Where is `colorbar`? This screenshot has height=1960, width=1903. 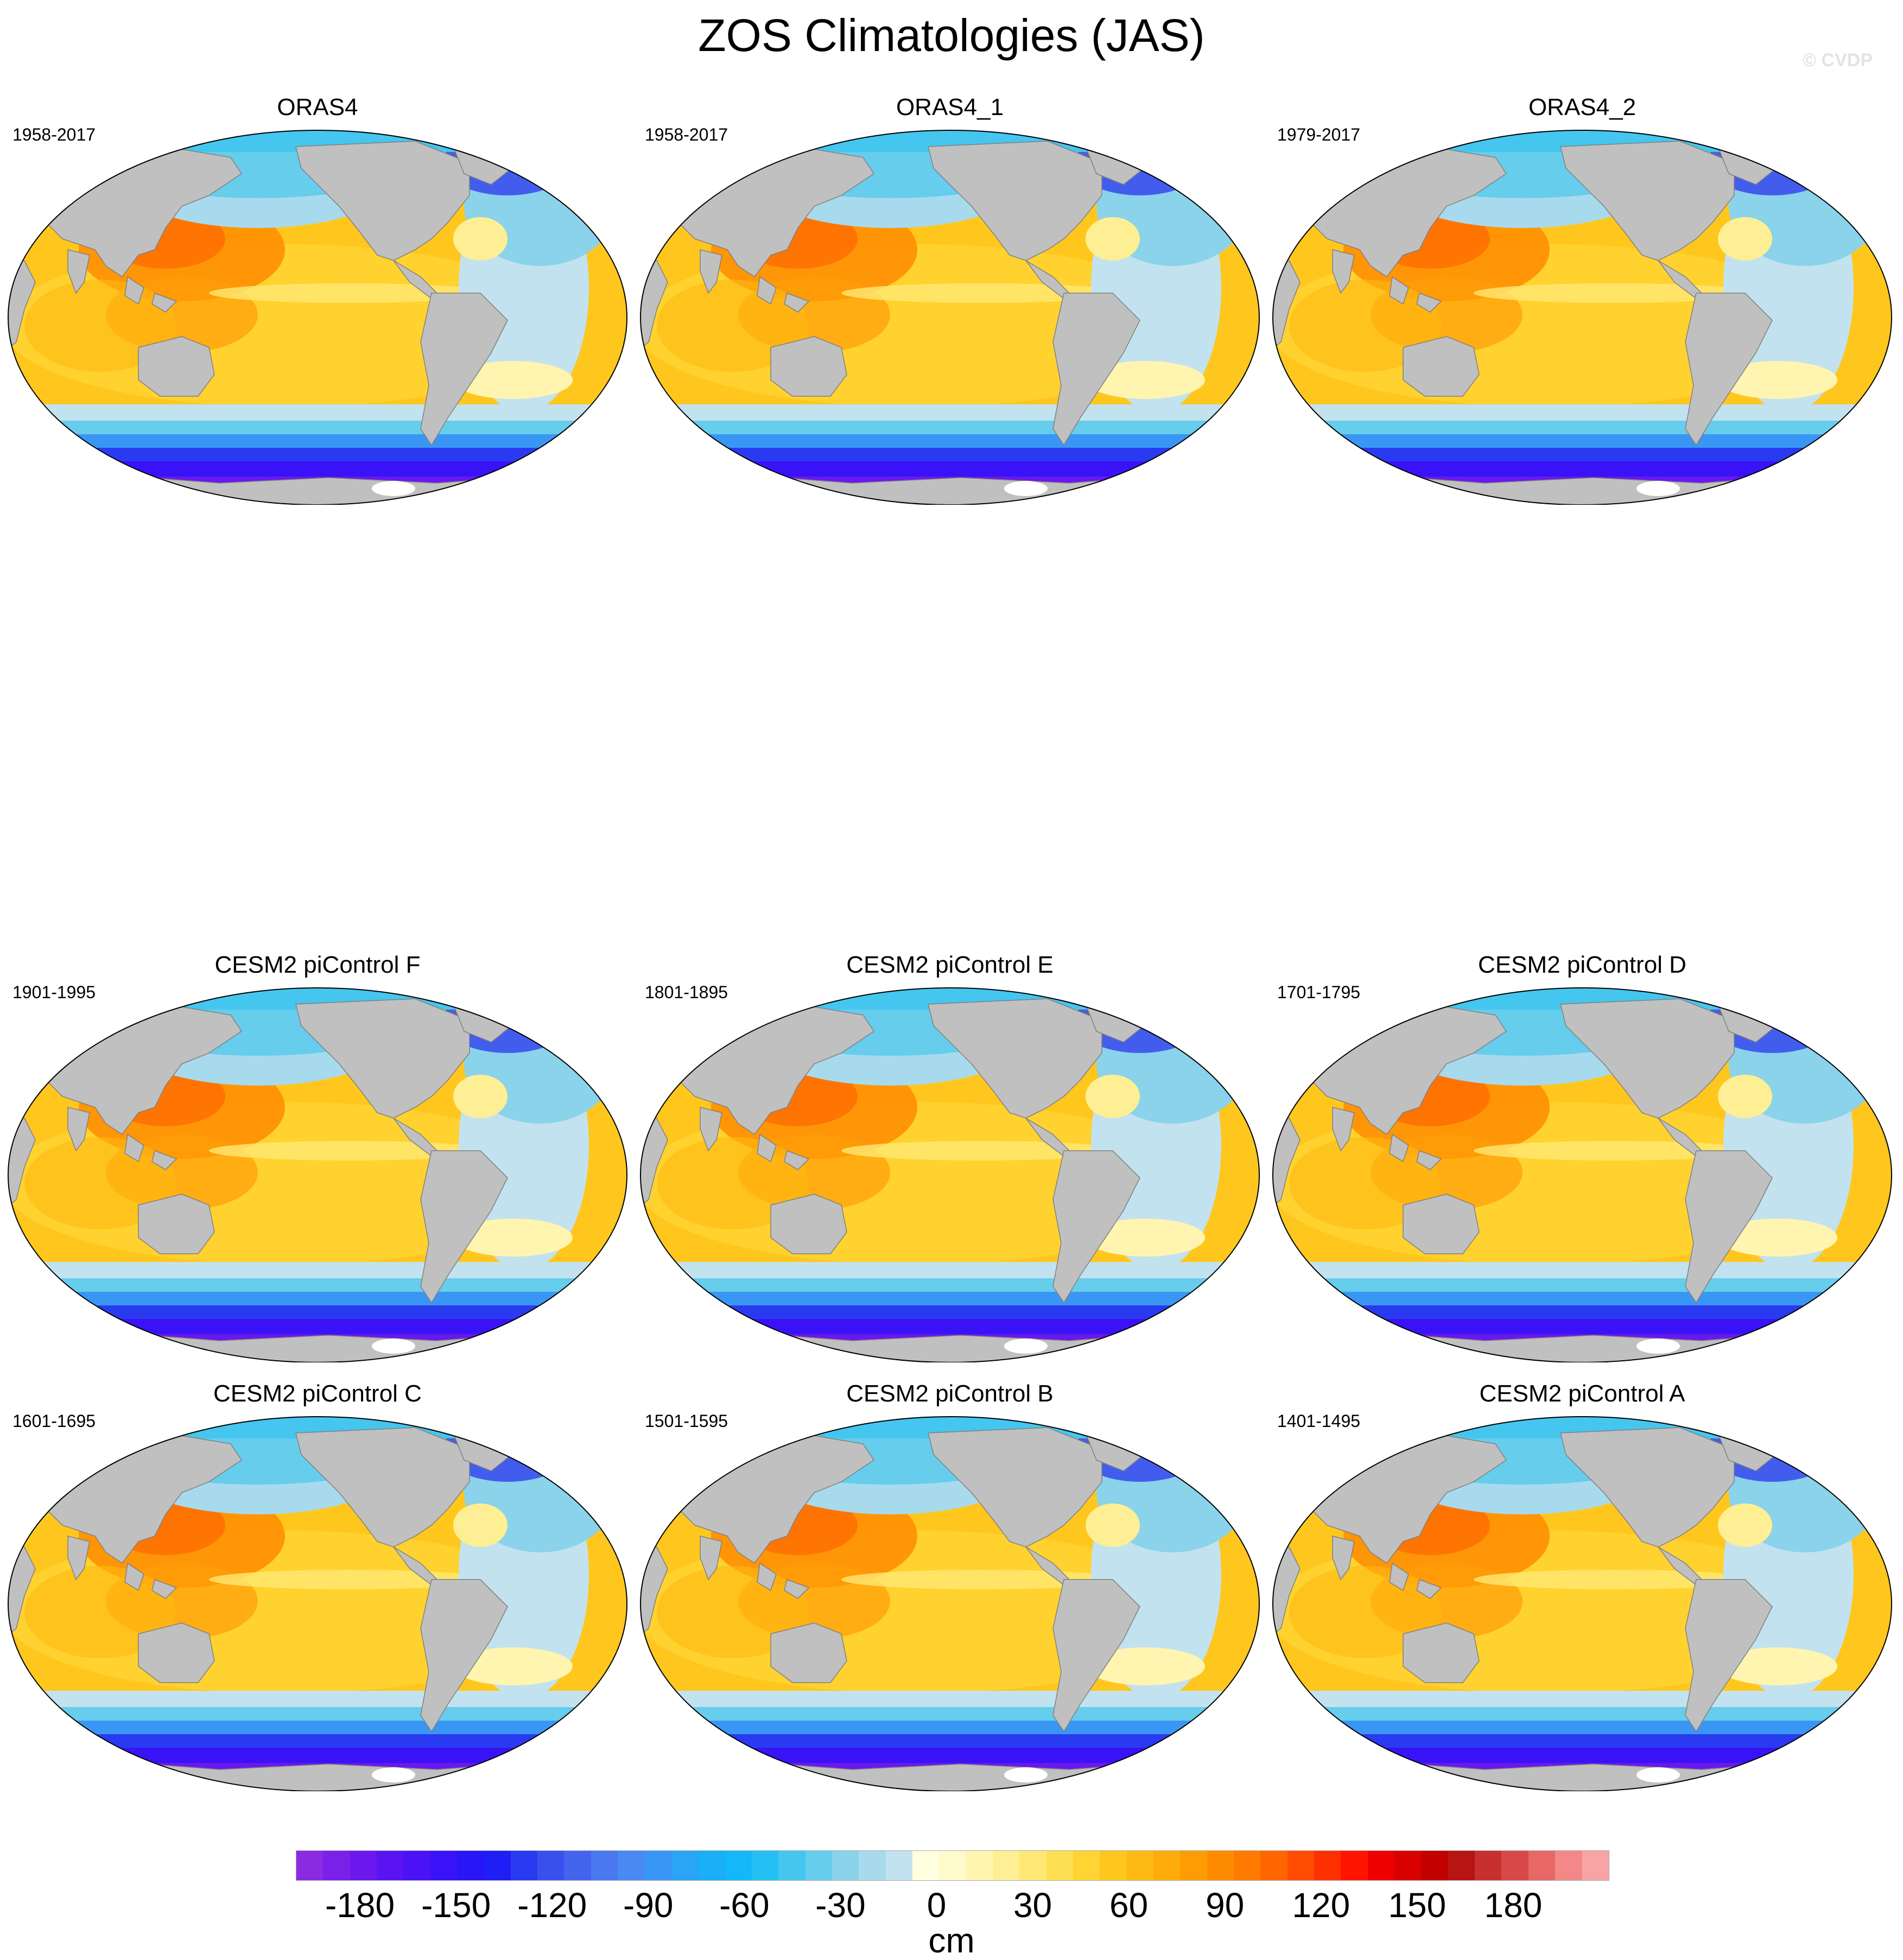 colorbar is located at coordinates (953, 1866).